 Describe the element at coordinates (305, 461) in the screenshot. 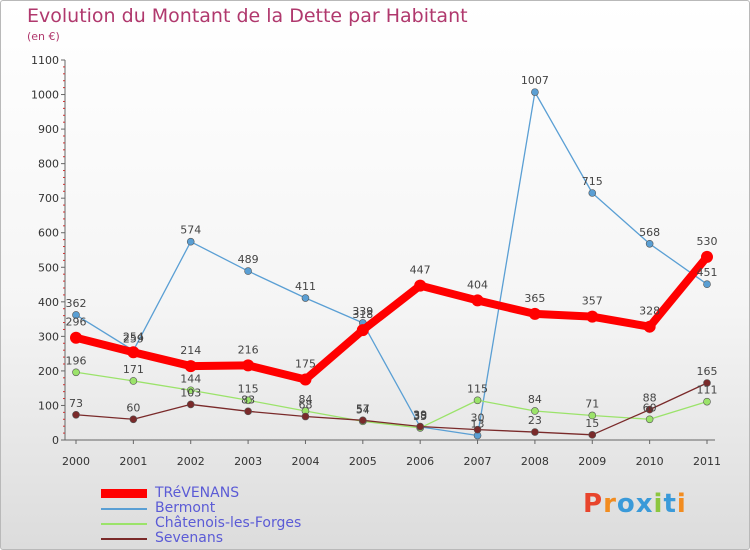

I see `x-tick-label: 2004` at that location.